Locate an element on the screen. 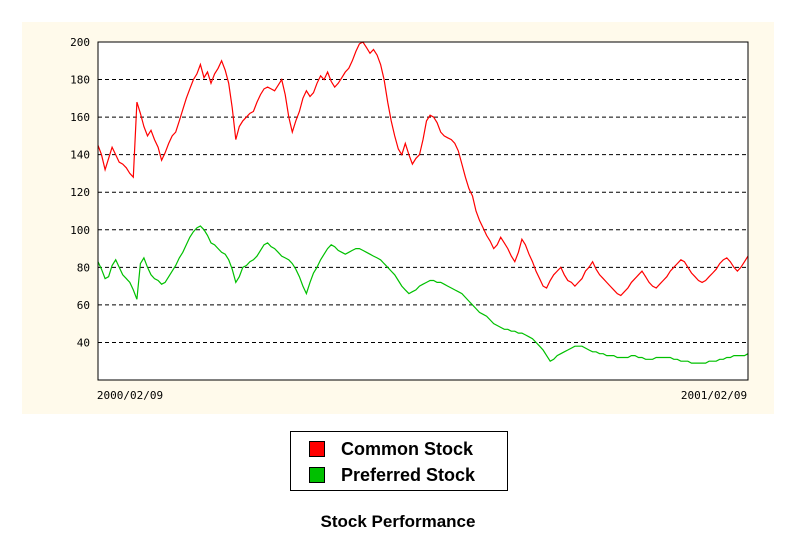  y-tick-label-40: 40 is located at coordinates (83, 342).